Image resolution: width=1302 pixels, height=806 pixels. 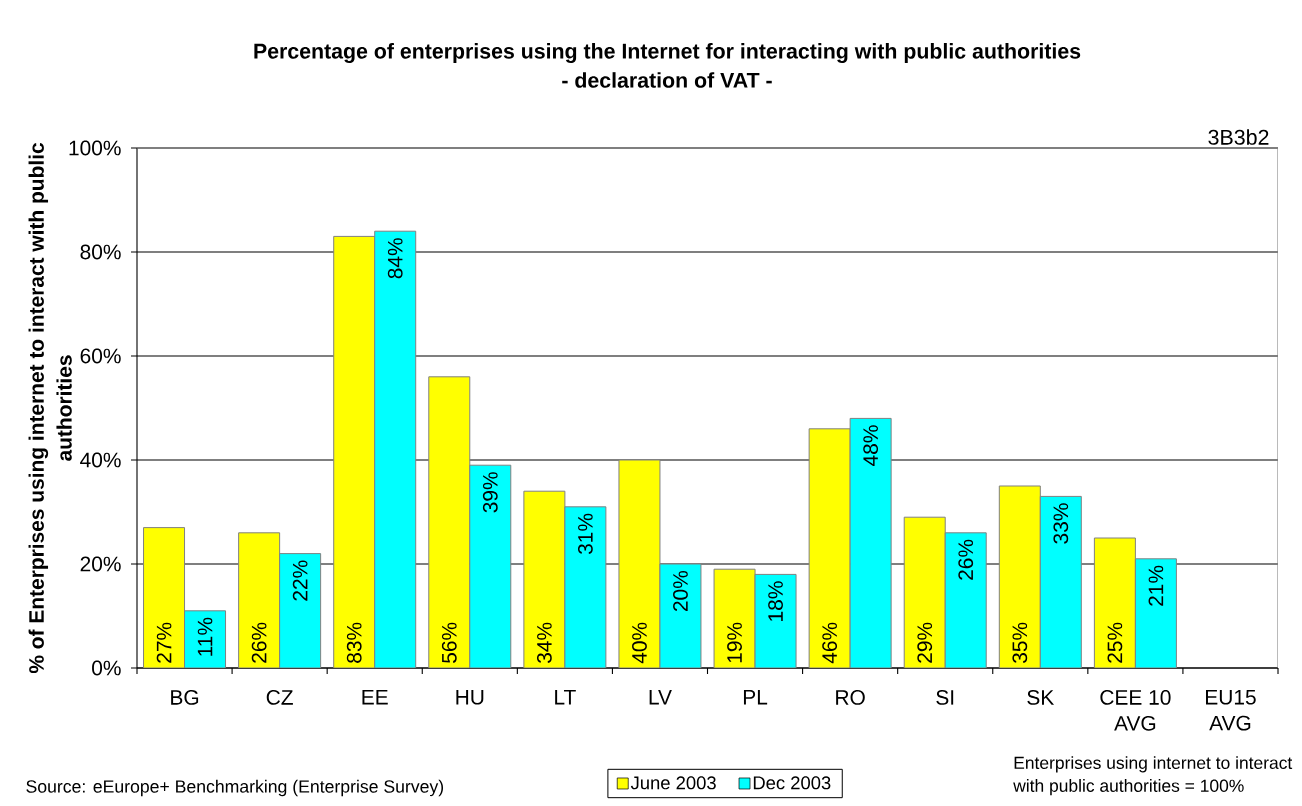 What do you see at coordinates (100, 356) in the screenshot?
I see `y-tick-label: 60%` at bounding box center [100, 356].